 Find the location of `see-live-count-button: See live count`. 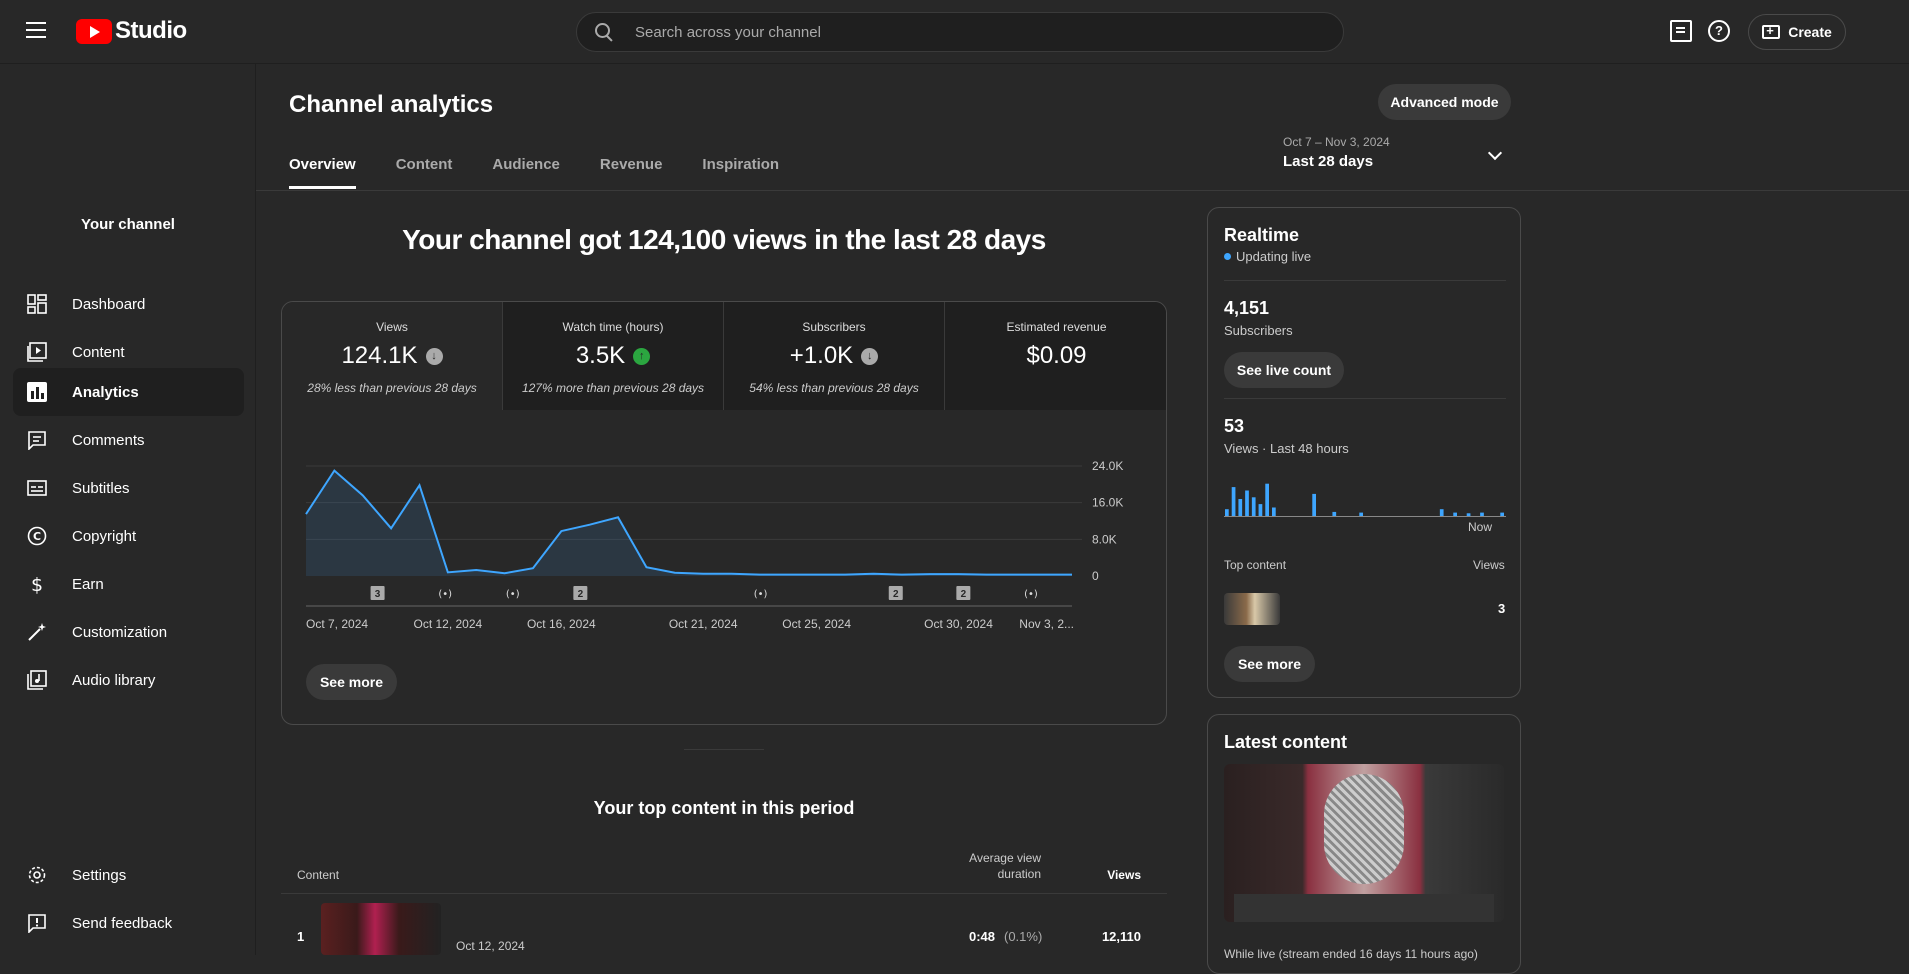

see-live-count-button: See live count is located at coordinates (1284, 370).